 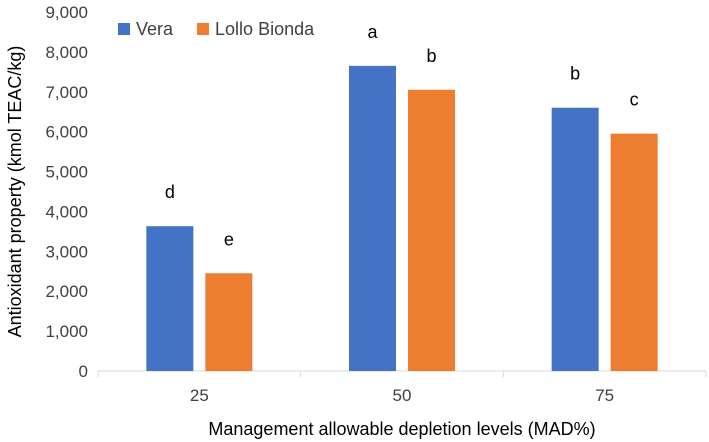 What do you see at coordinates (83, 371) in the screenshot?
I see `y-tick-label: 0` at bounding box center [83, 371].